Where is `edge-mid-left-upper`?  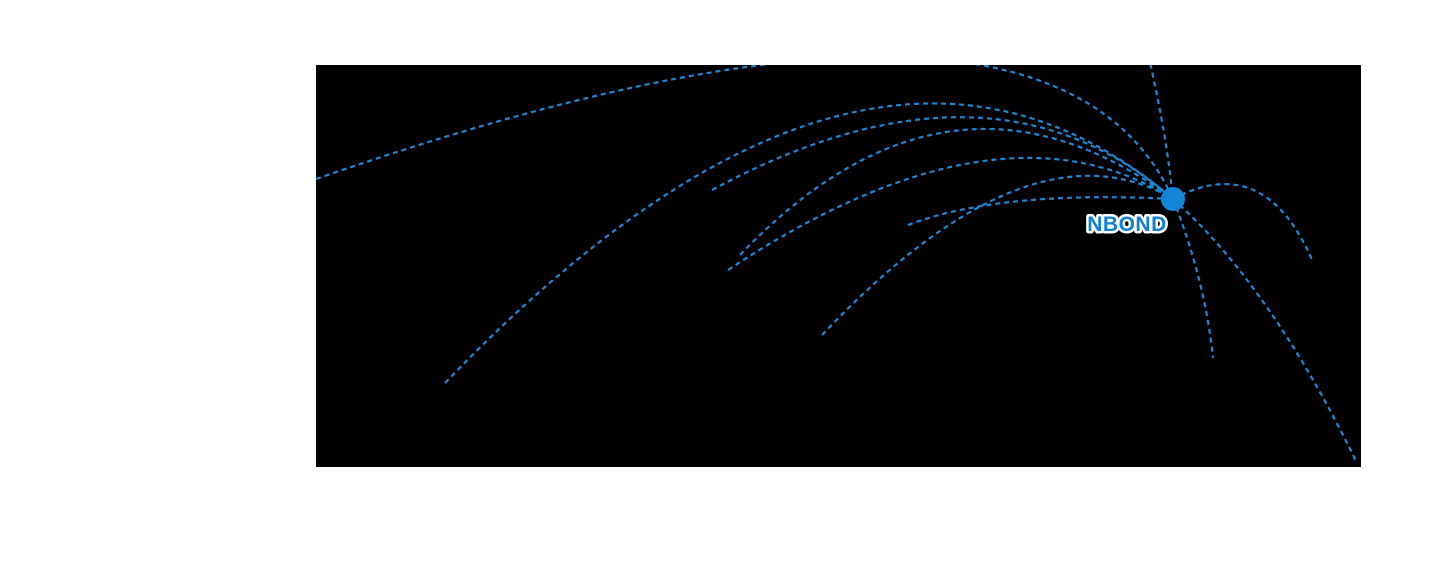 edge-mid-left-upper is located at coordinates (942, 158).